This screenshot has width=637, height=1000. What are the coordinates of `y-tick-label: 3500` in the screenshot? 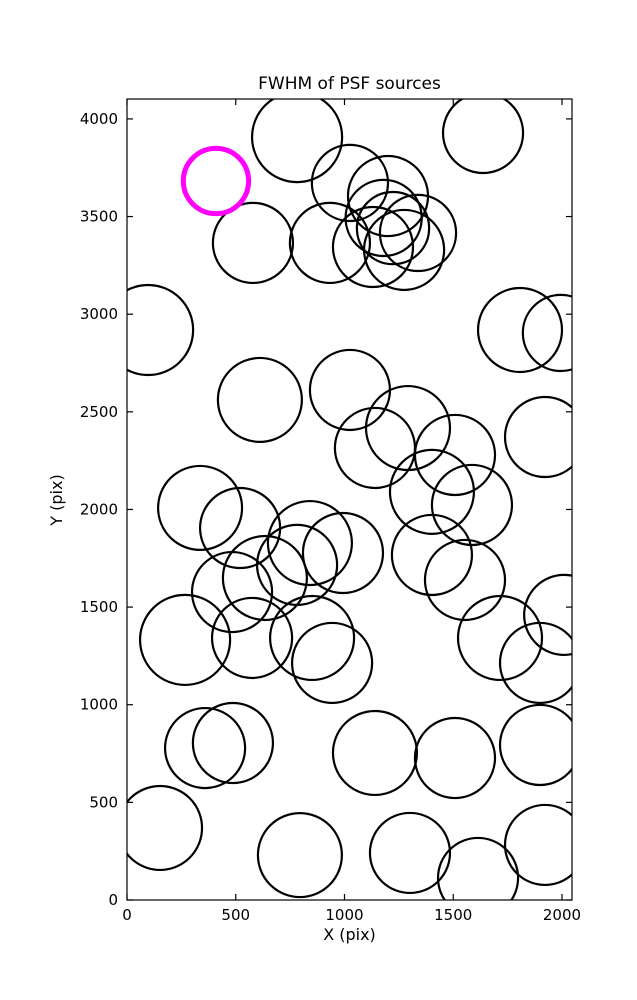 It's located at (99, 217).